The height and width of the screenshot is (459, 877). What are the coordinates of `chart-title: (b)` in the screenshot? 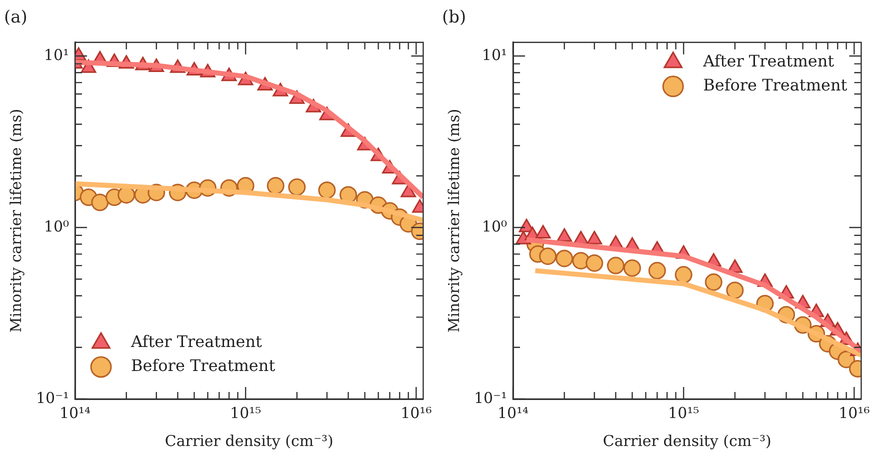 It's located at (454, 18).